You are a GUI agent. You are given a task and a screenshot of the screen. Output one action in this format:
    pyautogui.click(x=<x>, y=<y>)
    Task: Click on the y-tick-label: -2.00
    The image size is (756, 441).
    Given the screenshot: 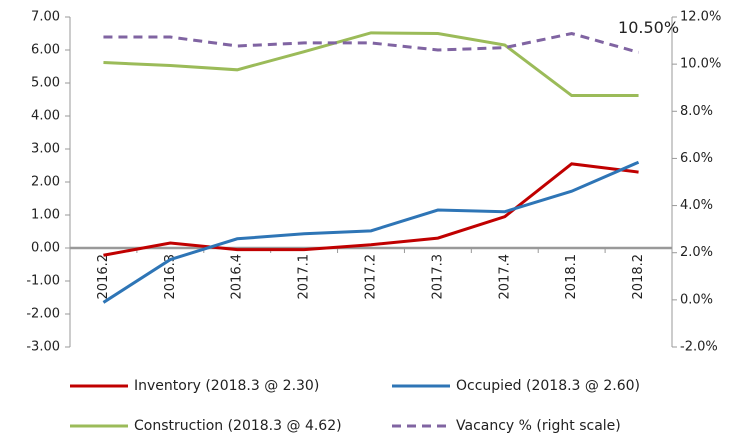 What is the action you would take?
    pyautogui.click(x=43, y=314)
    